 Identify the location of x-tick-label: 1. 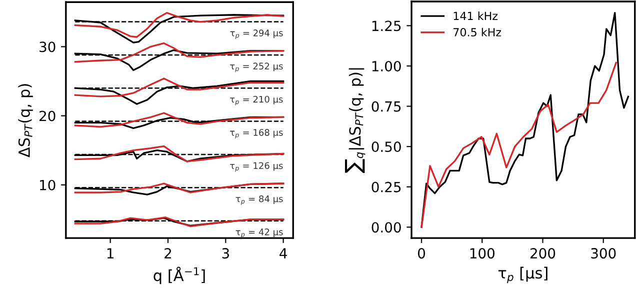
(110, 253).